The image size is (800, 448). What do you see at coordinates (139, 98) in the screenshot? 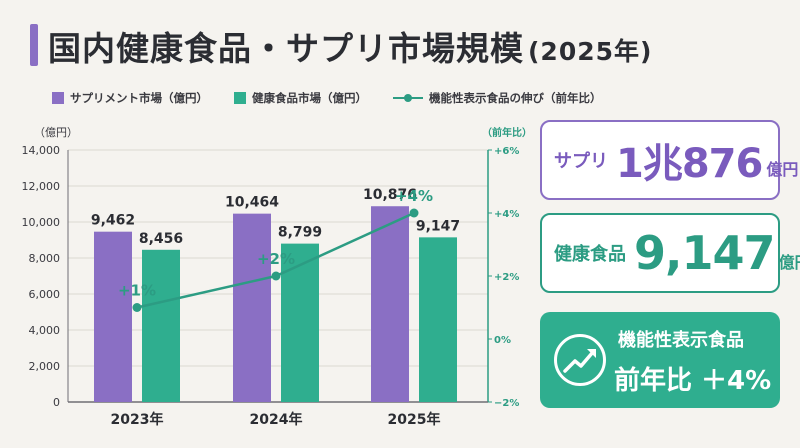
I see `legend-label-supplement: サプリメント市場（億円）` at bounding box center [139, 98].